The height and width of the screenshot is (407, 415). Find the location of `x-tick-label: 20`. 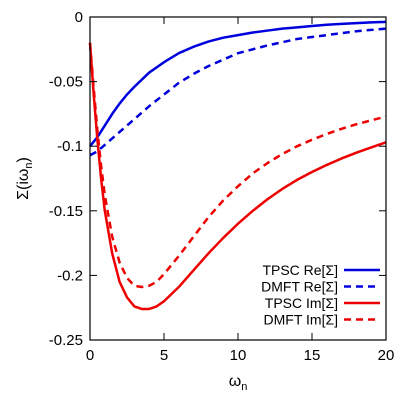

x-tick-label: 20 is located at coordinates (386, 355).